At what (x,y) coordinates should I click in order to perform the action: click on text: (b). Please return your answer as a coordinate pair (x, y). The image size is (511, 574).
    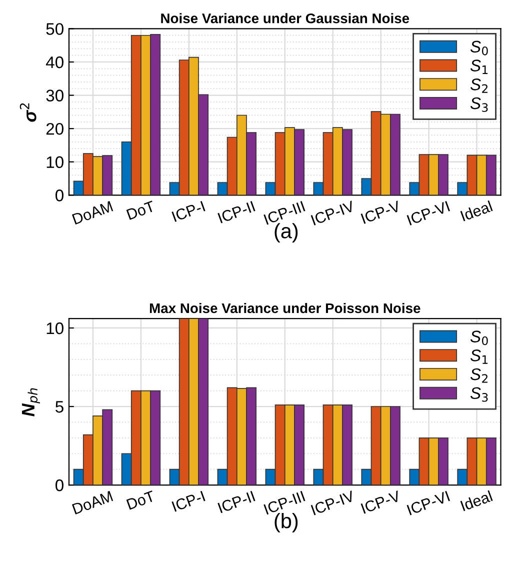
    Looking at the image, I should click on (286, 522).